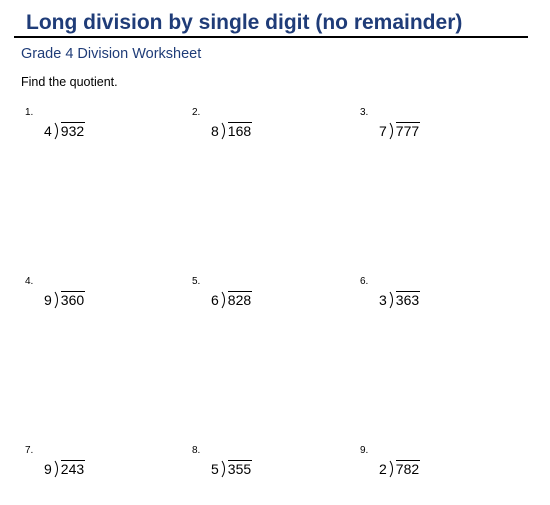 The height and width of the screenshot is (505, 550). What do you see at coordinates (364, 112) in the screenshot?
I see `problem-number: 3.` at bounding box center [364, 112].